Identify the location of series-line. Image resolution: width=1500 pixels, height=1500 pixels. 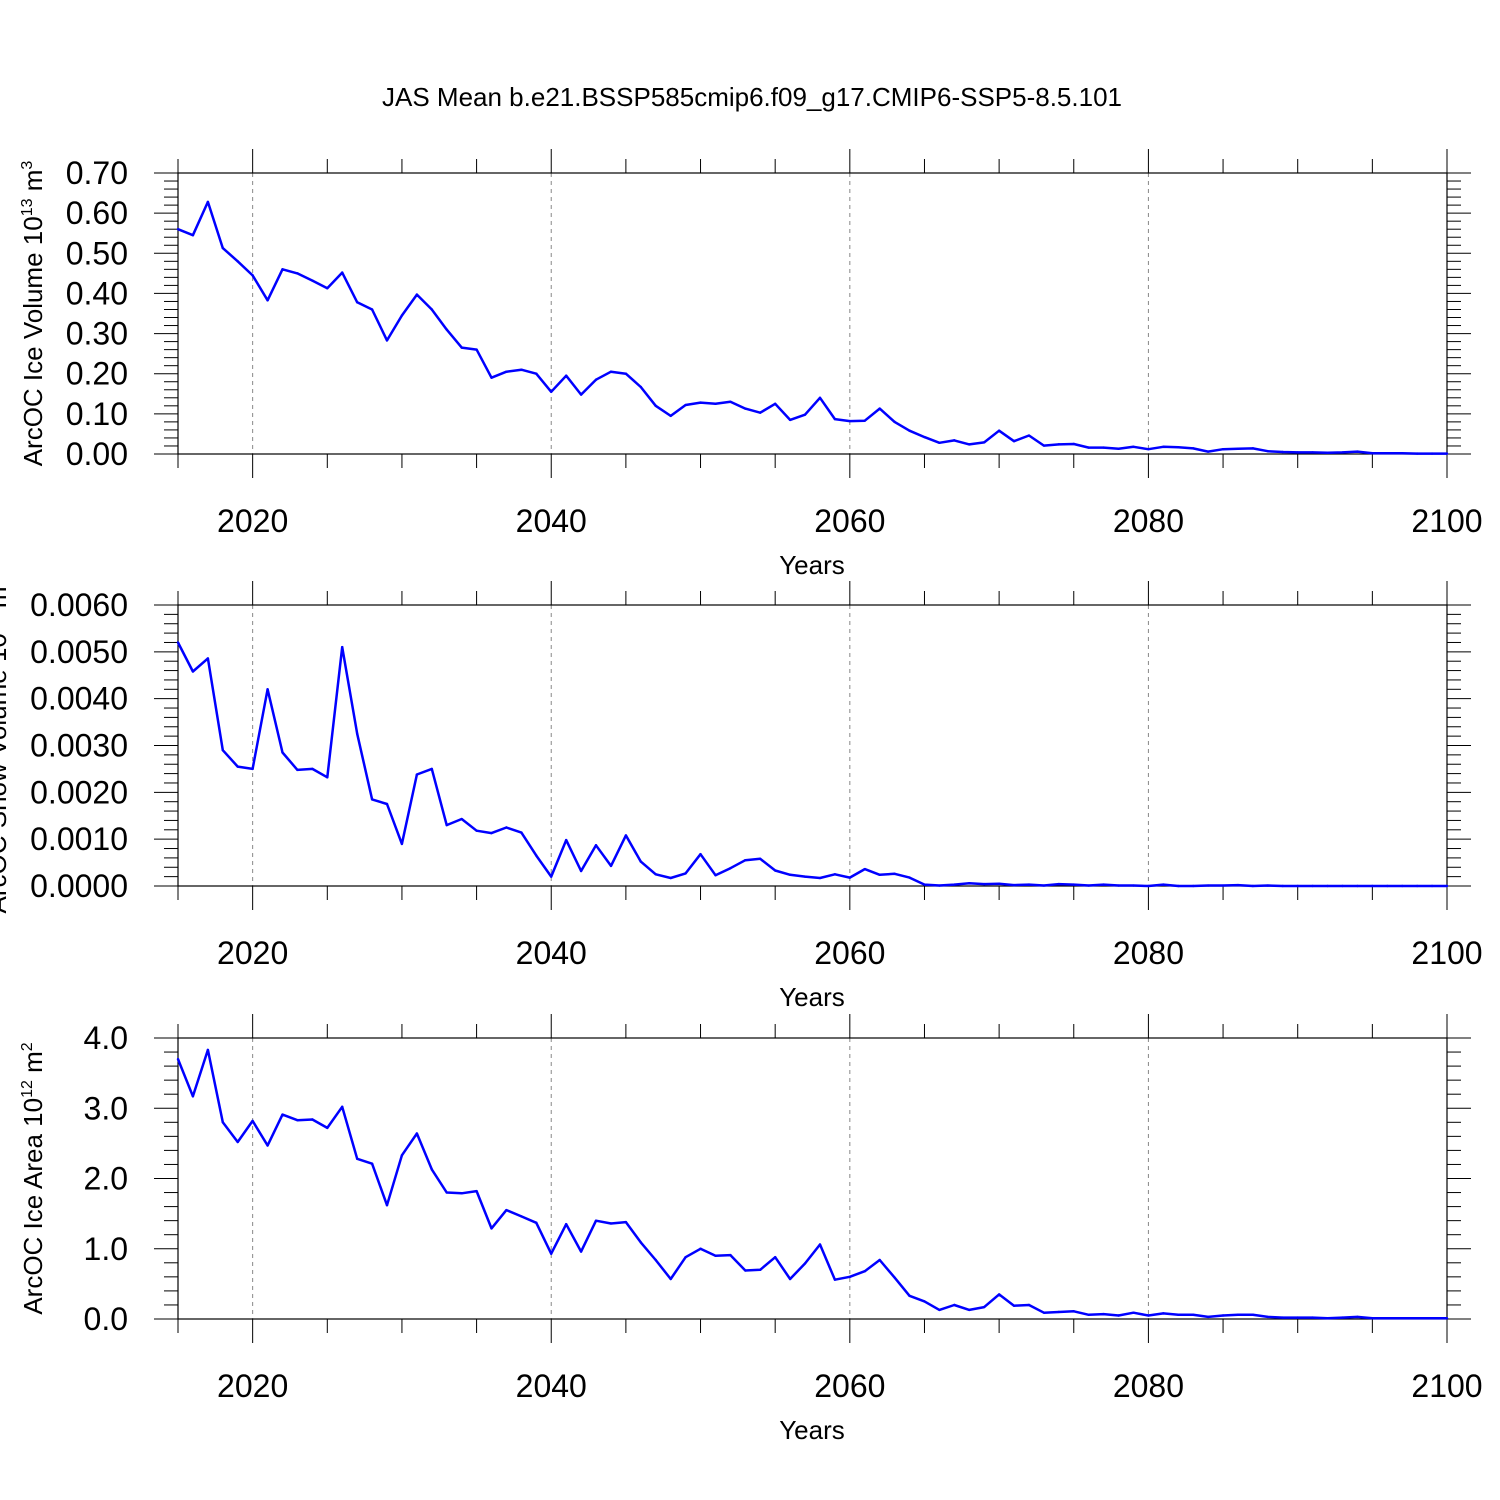
(811, 764).